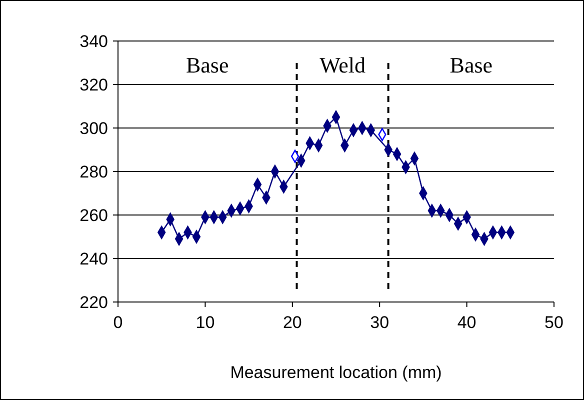  I want to click on x-tick-label: 40, so click(466, 322).